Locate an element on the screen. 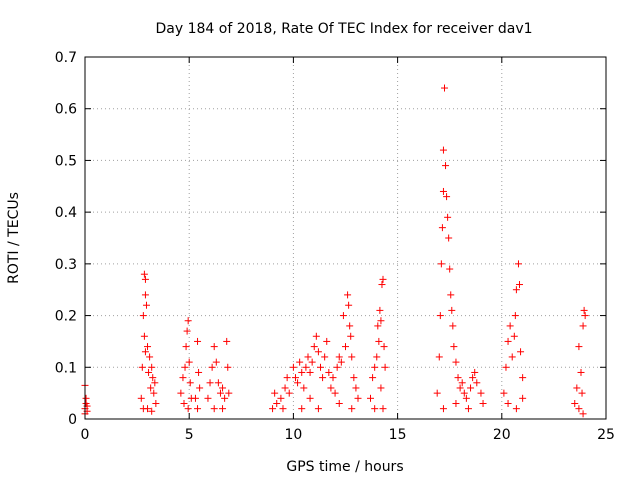 The width and height of the screenshot is (640, 480). x-tick-label: 25 is located at coordinates (606, 435).